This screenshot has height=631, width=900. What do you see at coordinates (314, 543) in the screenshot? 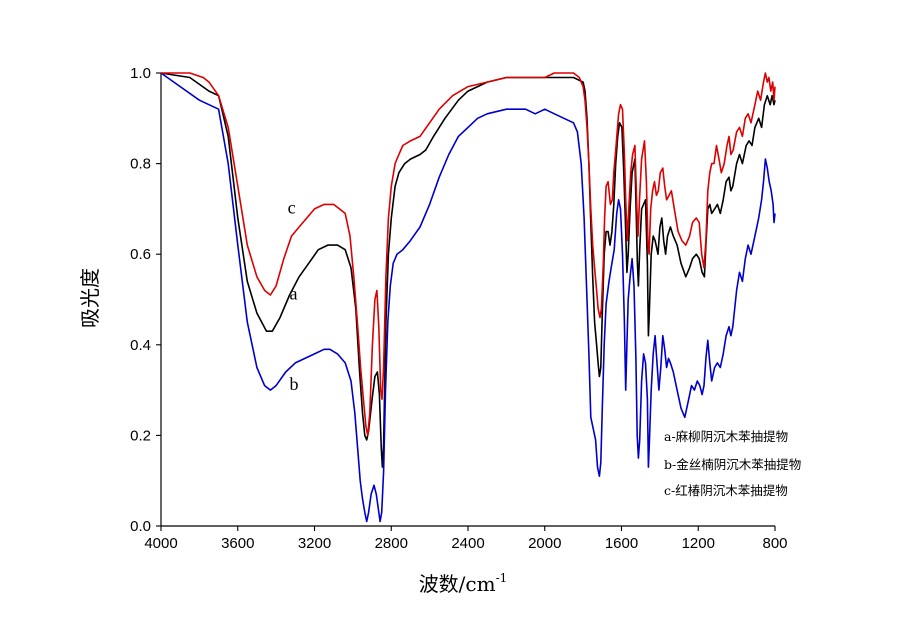
I see `x-tick-label: 3200` at bounding box center [314, 543].